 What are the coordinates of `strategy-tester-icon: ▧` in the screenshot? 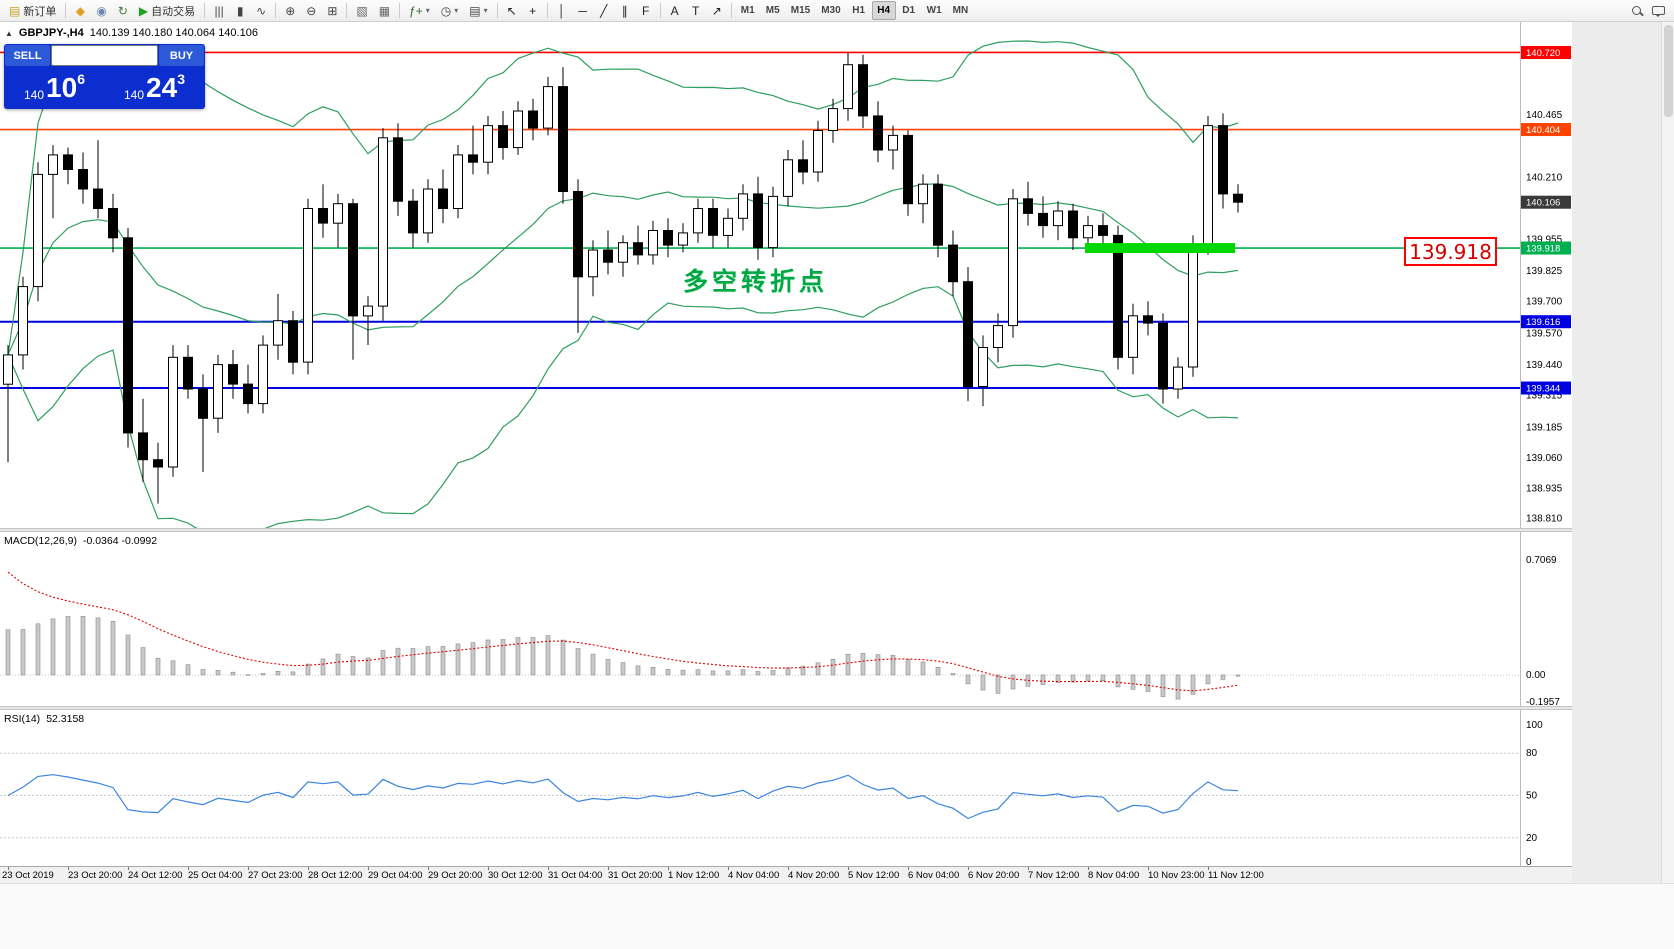 It's located at (362, 10).